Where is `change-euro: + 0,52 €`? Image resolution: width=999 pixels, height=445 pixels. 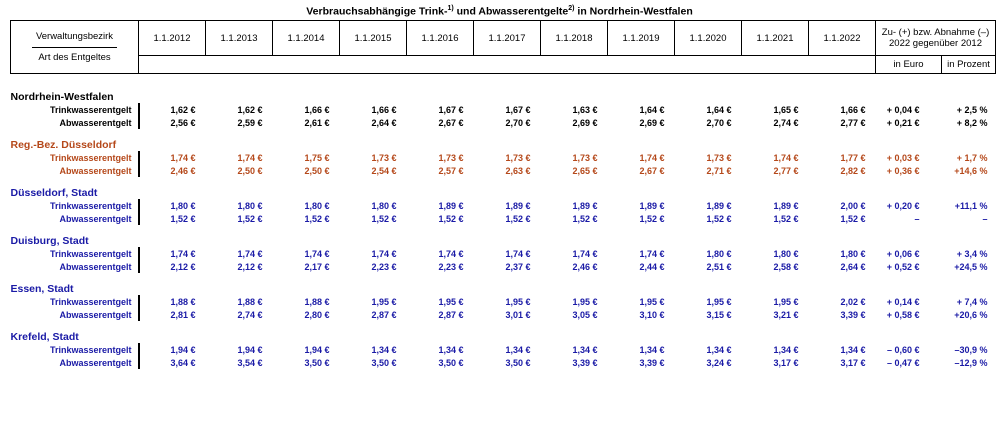
change-euro: + 0,52 € is located at coordinates (903, 266).